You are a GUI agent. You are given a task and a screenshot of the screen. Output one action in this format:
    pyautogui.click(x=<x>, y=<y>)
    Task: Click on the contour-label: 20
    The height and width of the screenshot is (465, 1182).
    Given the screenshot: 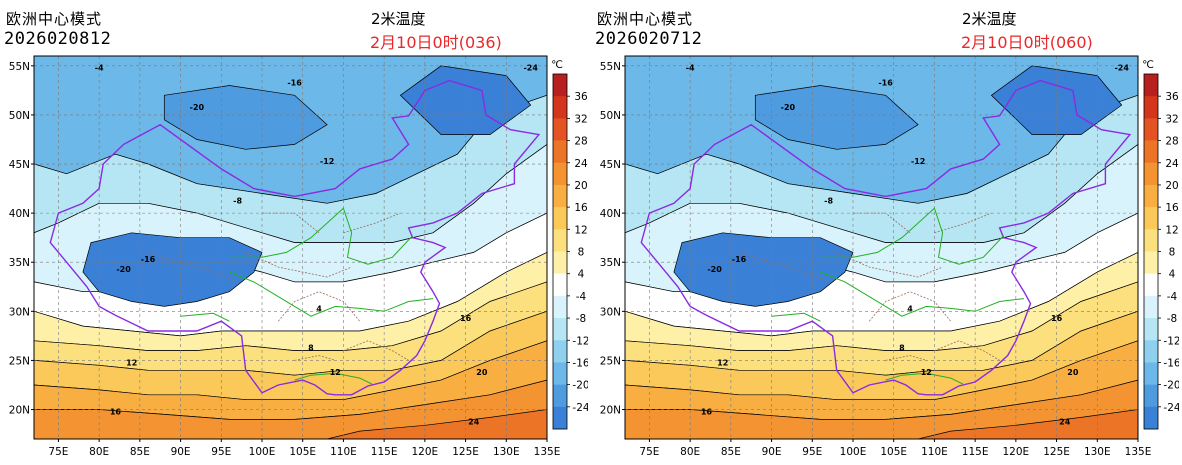 What is the action you would take?
    pyautogui.click(x=1073, y=372)
    